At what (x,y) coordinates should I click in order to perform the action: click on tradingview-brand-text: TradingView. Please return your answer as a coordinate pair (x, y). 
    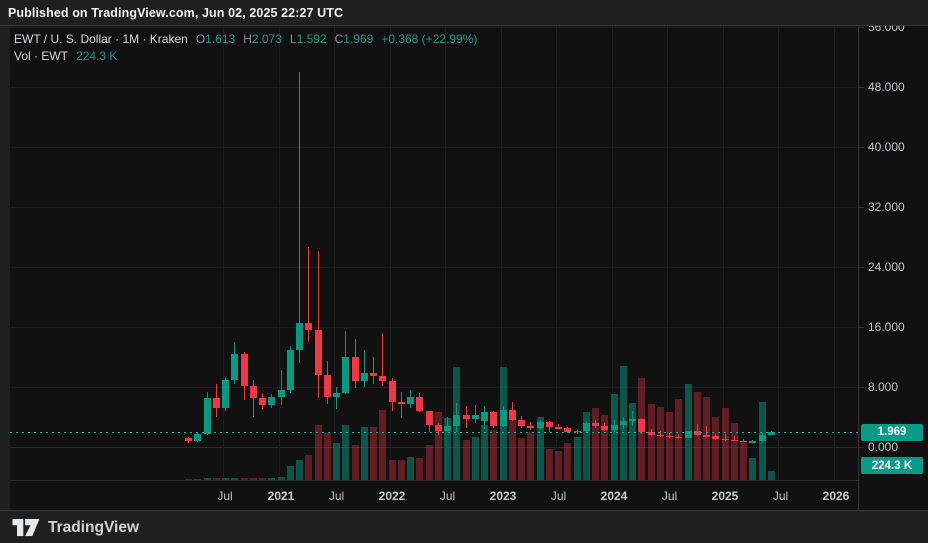
    Looking at the image, I should click on (94, 527).